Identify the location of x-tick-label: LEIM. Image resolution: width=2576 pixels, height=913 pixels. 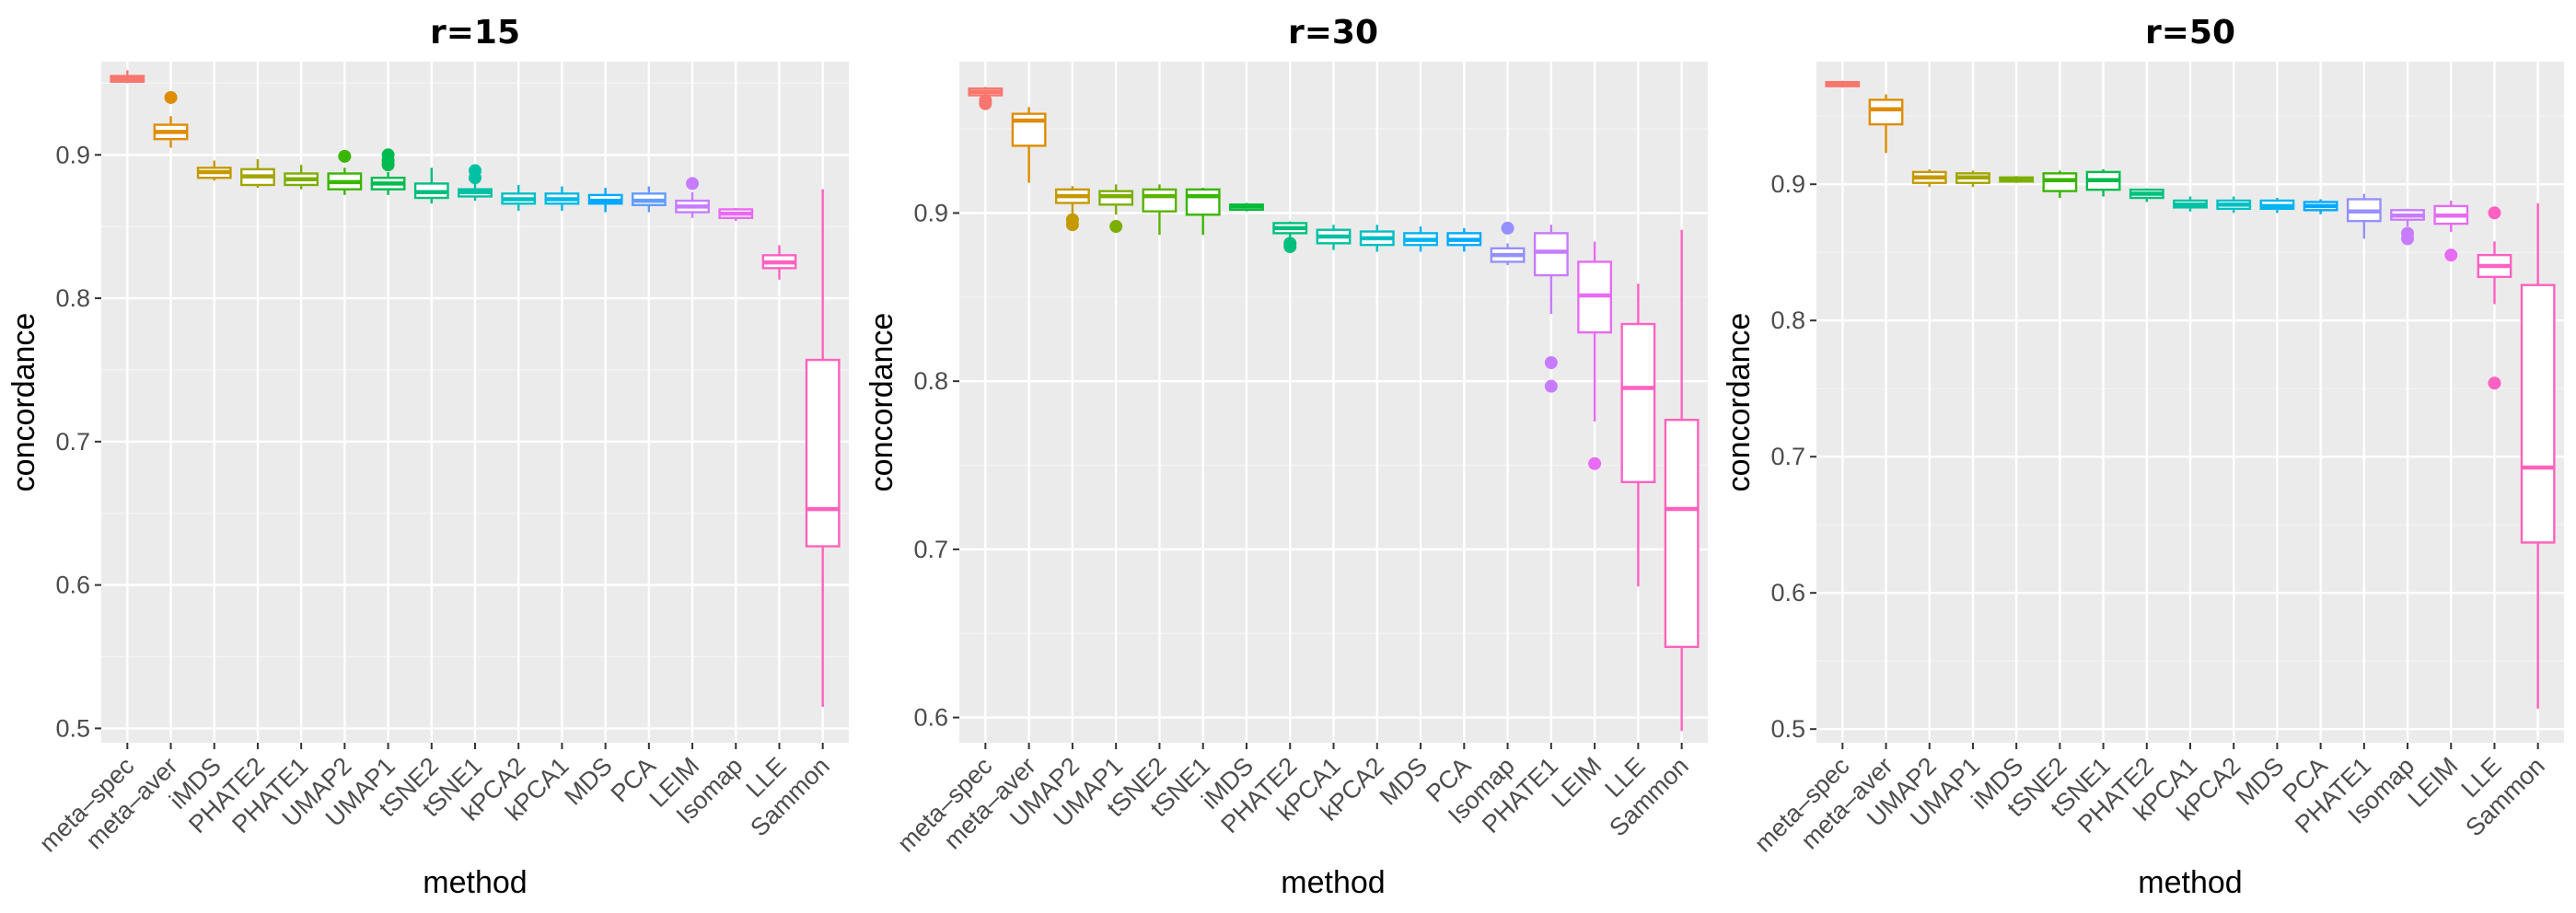
(2433, 783).